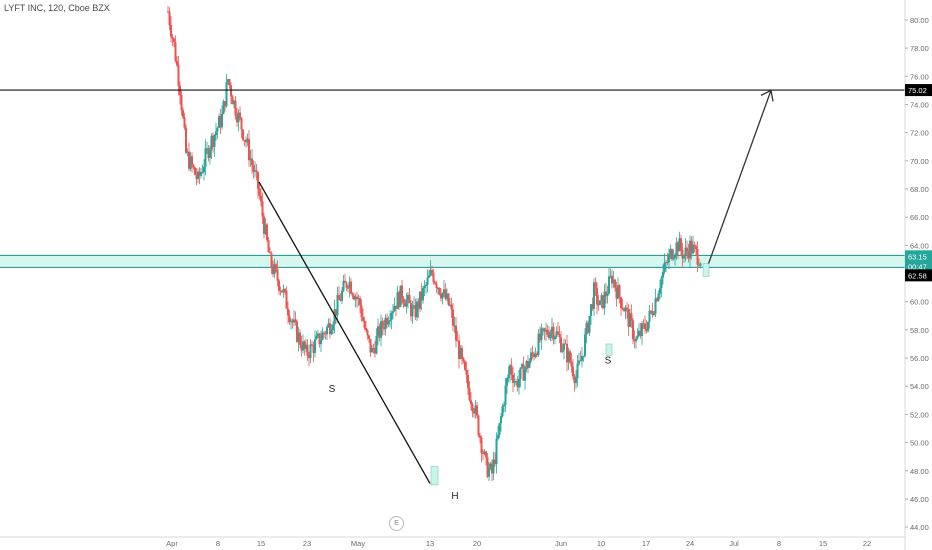 The width and height of the screenshot is (932, 550). Describe the element at coordinates (561, 543) in the screenshot. I see `time-tick-label: Jun` at that location.